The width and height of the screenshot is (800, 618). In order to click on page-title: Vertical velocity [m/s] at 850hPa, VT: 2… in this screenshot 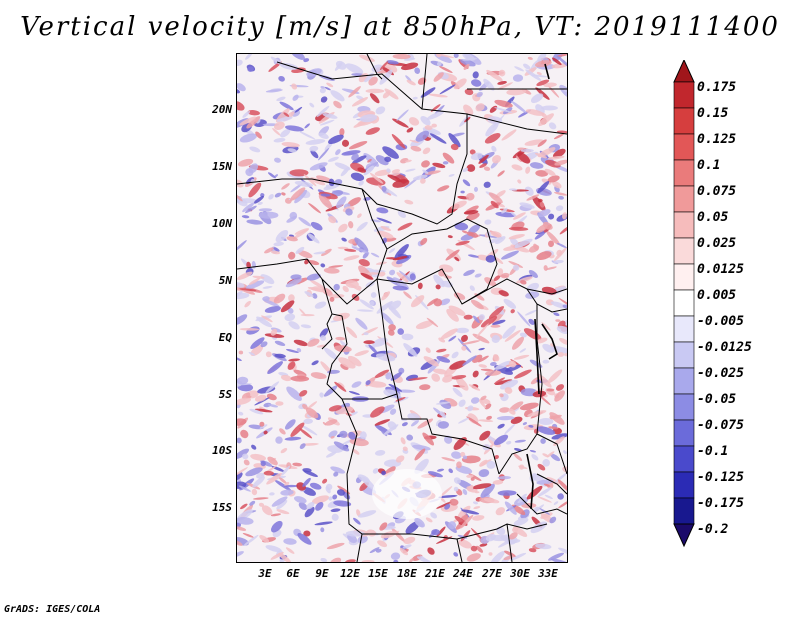, I will do `click(400, 27)`.